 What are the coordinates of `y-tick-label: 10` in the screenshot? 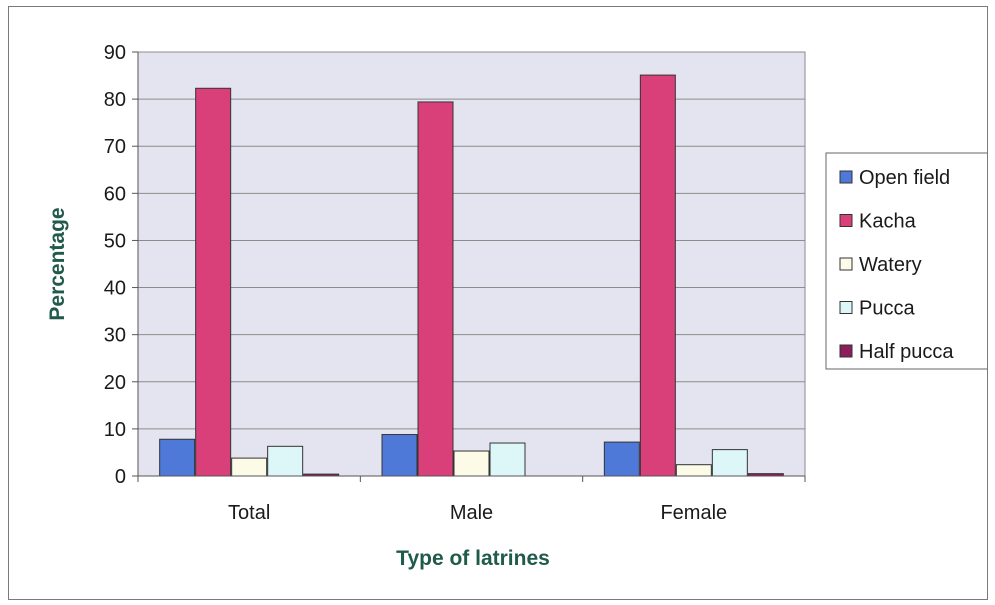 It's located at (115, 430).